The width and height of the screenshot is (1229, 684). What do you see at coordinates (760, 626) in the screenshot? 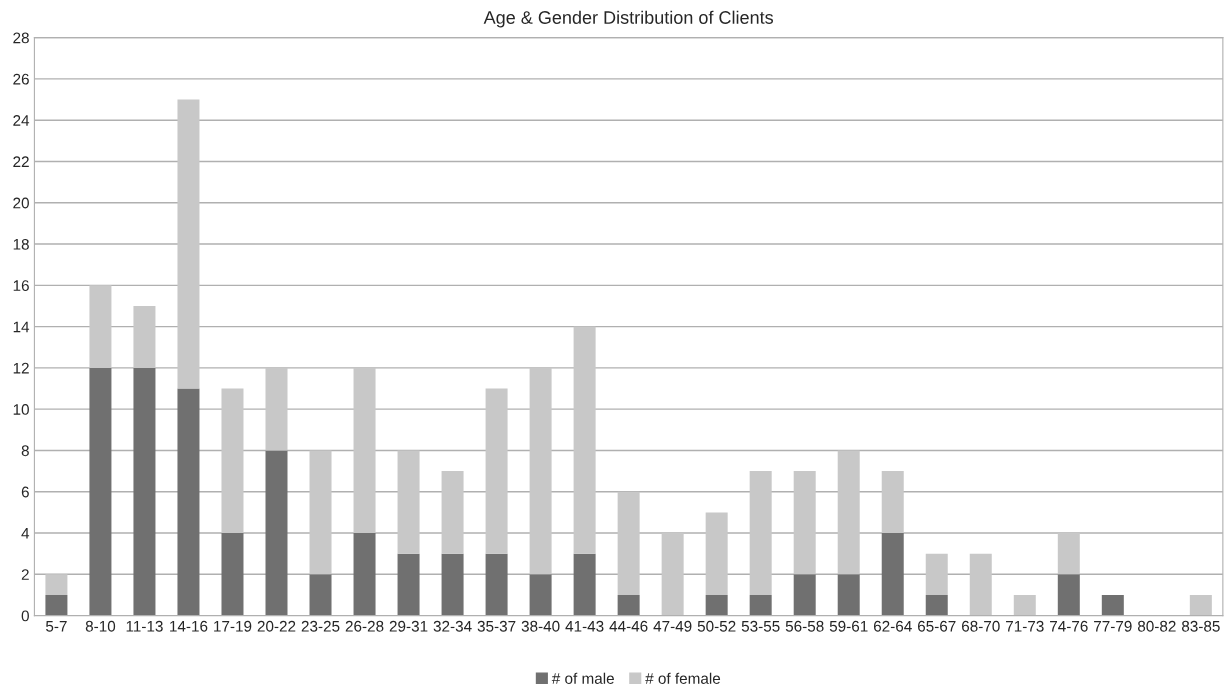
I see `x-tick-label: 53-55` at bounding box center [760, 626].